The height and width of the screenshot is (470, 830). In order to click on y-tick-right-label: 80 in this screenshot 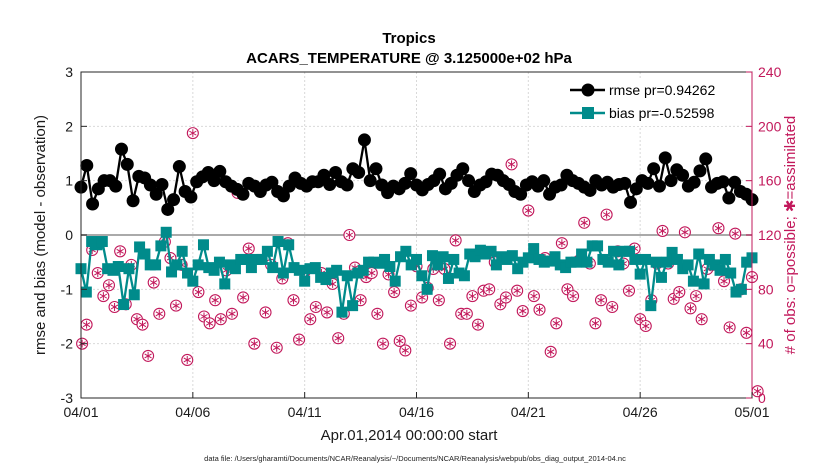, I will do `click(766, 289)`.